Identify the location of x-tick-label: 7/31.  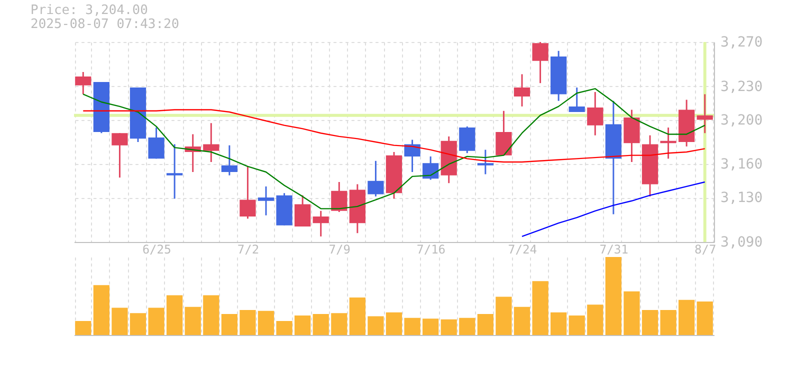
(613, 249).